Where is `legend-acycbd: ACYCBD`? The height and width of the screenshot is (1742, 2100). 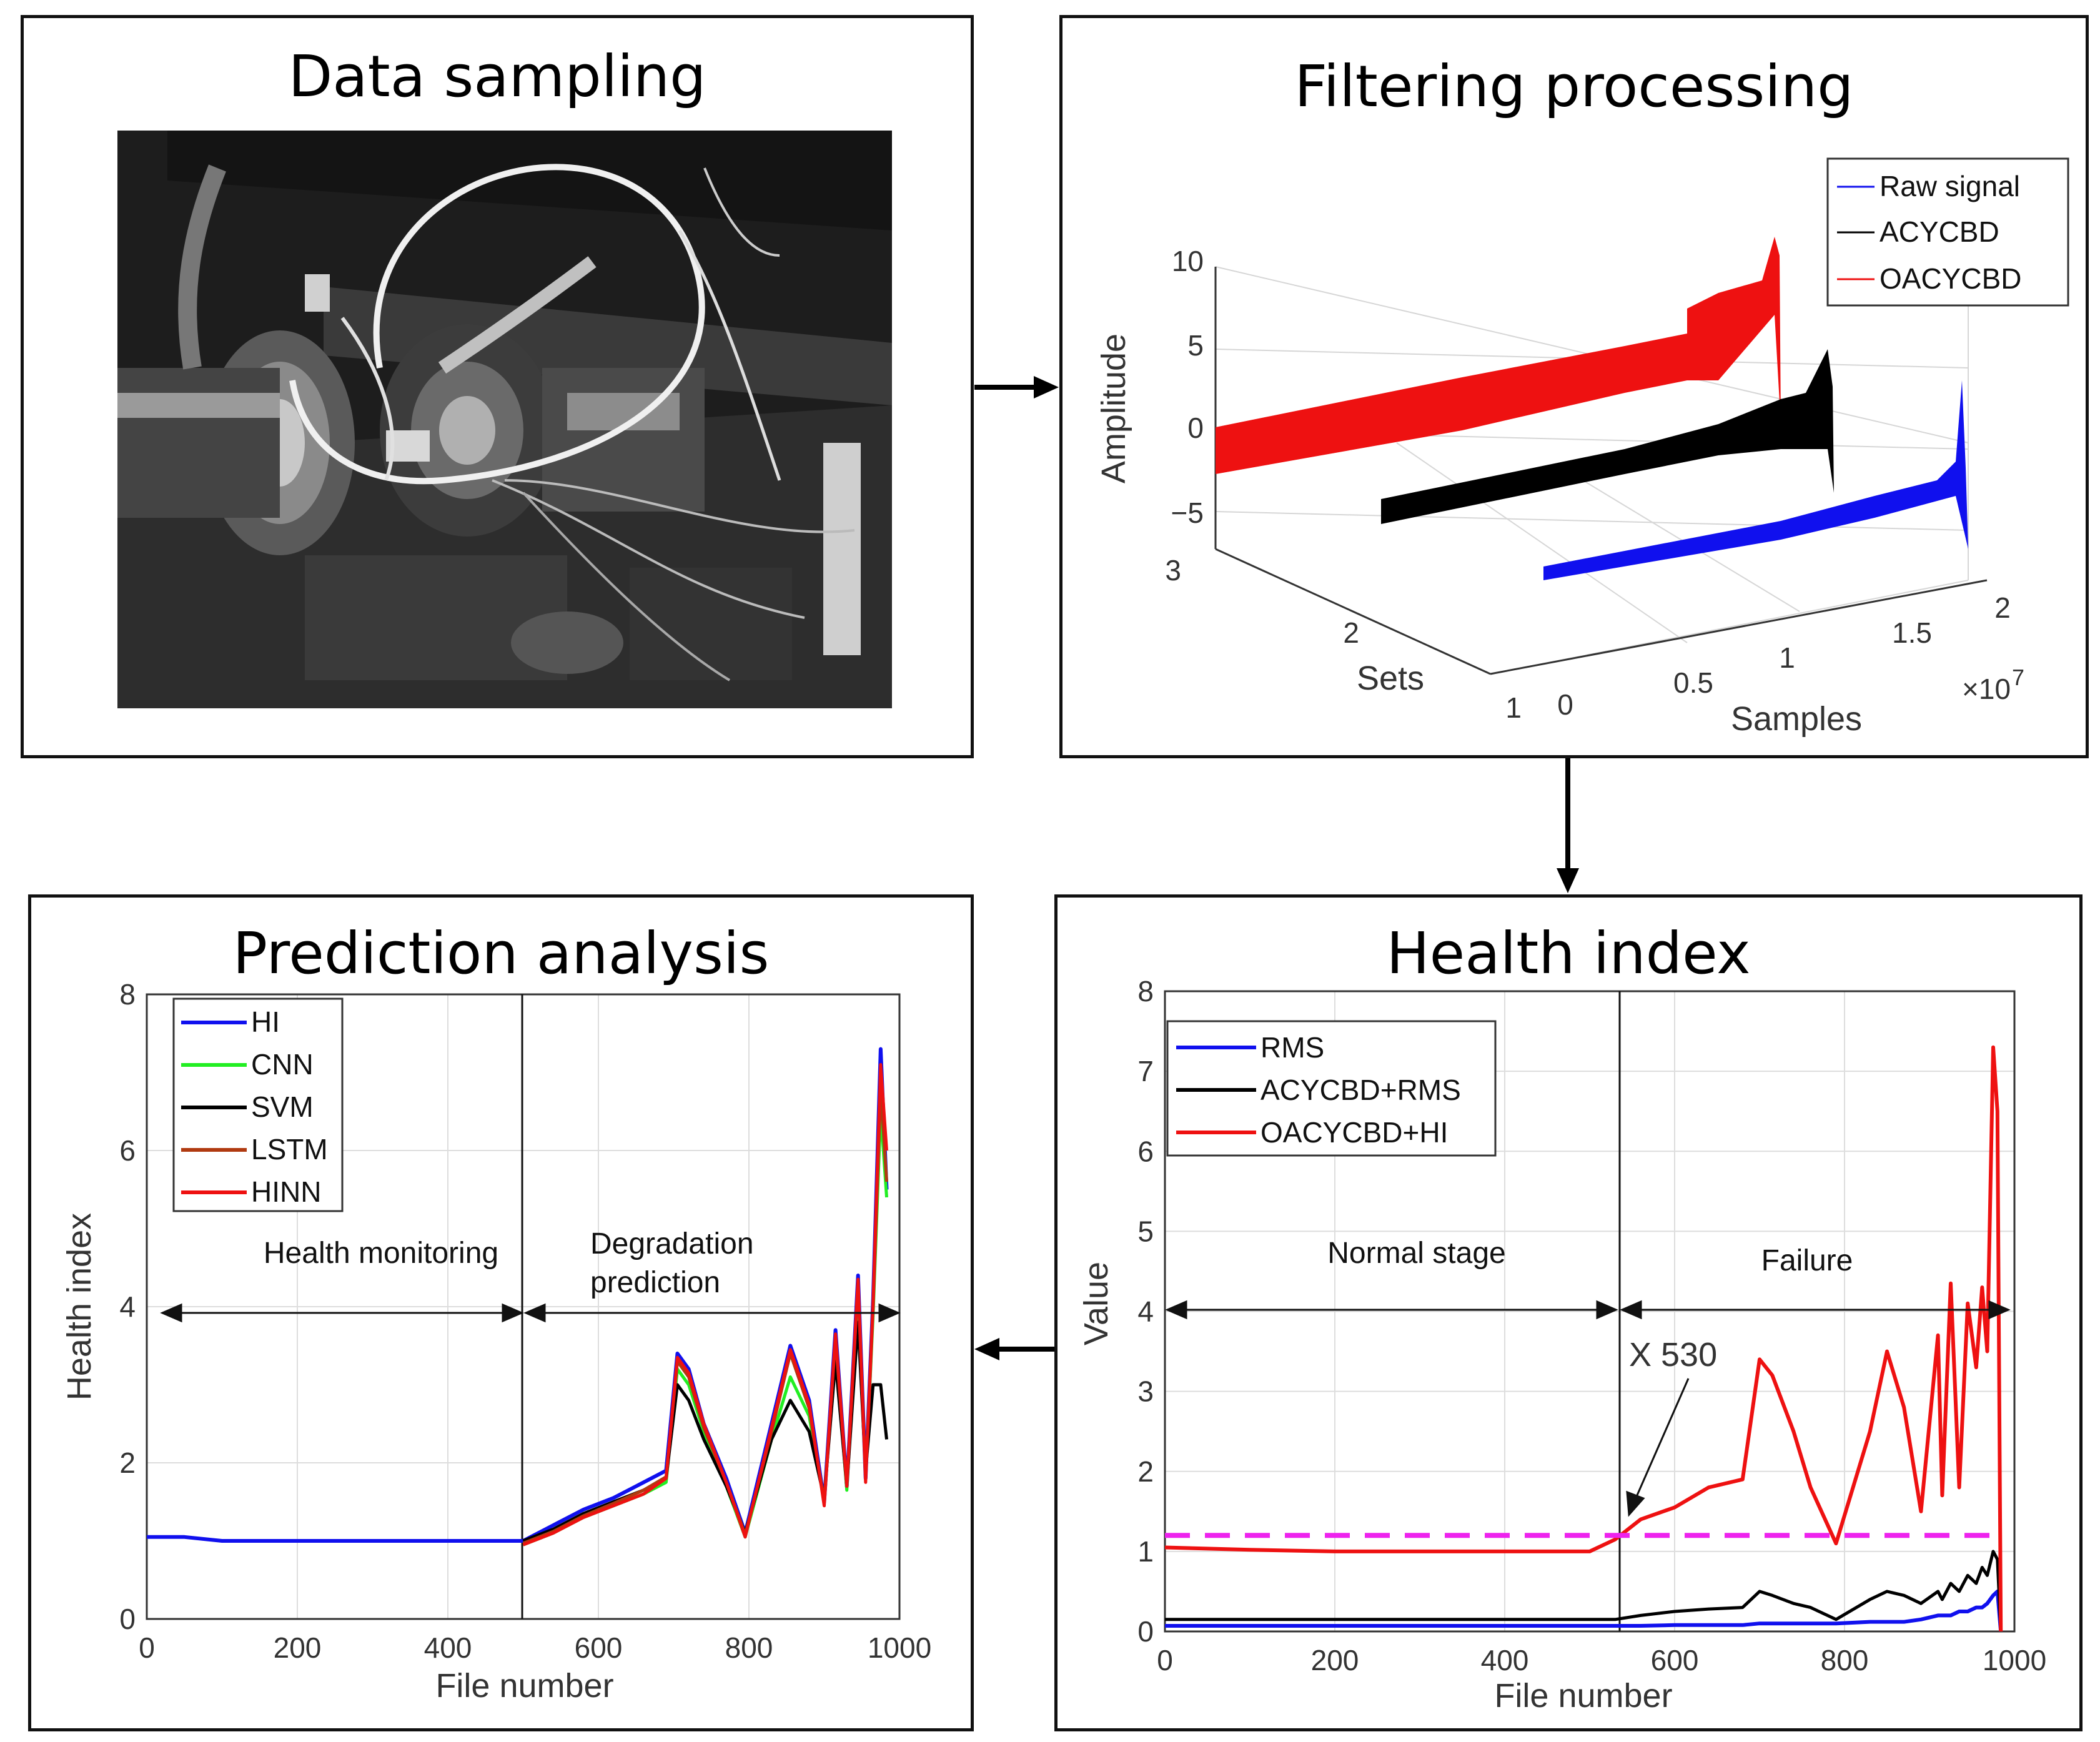 legend-acycbd: ACYCBD is located at coordinates (1939, 232).